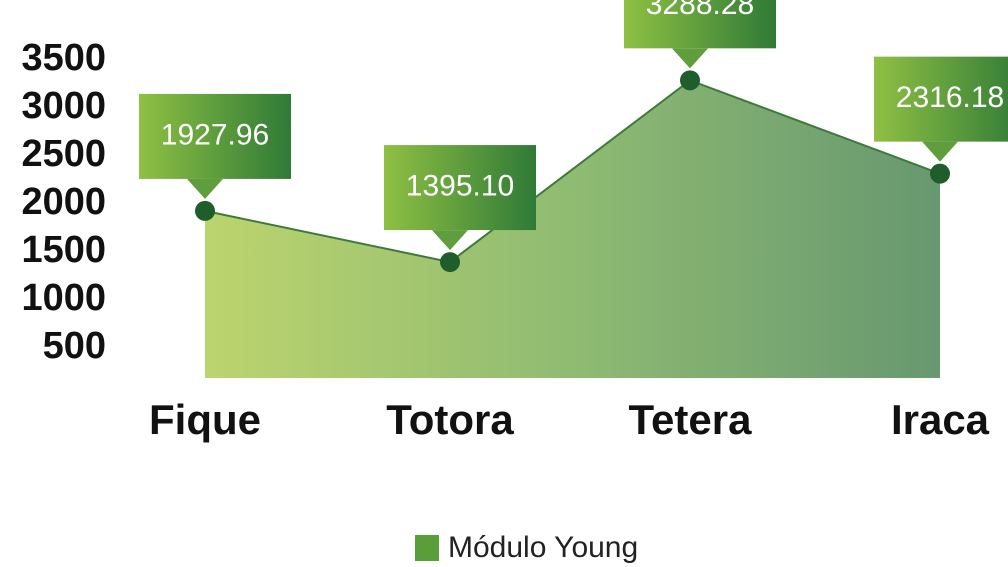 This screenshot has width=1008, height=567. Describe the element at coordinates (543, 547) in the screenshot. I see `legend-label: Módulo Young` at that location.